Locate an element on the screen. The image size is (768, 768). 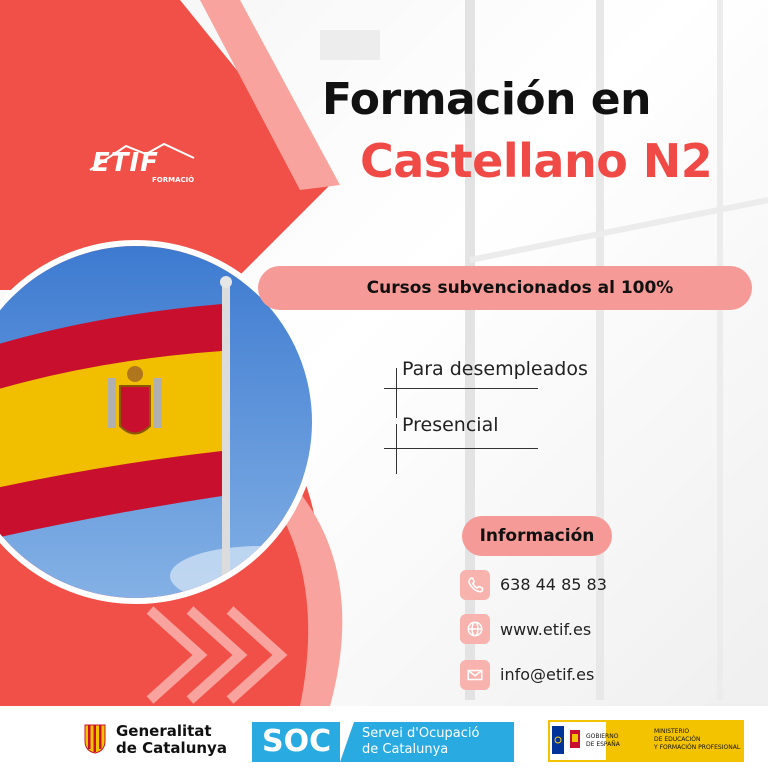
ministerio-text-3: Y FORMACIÓN PROFESIONAL is located at coordinates (697, 747).